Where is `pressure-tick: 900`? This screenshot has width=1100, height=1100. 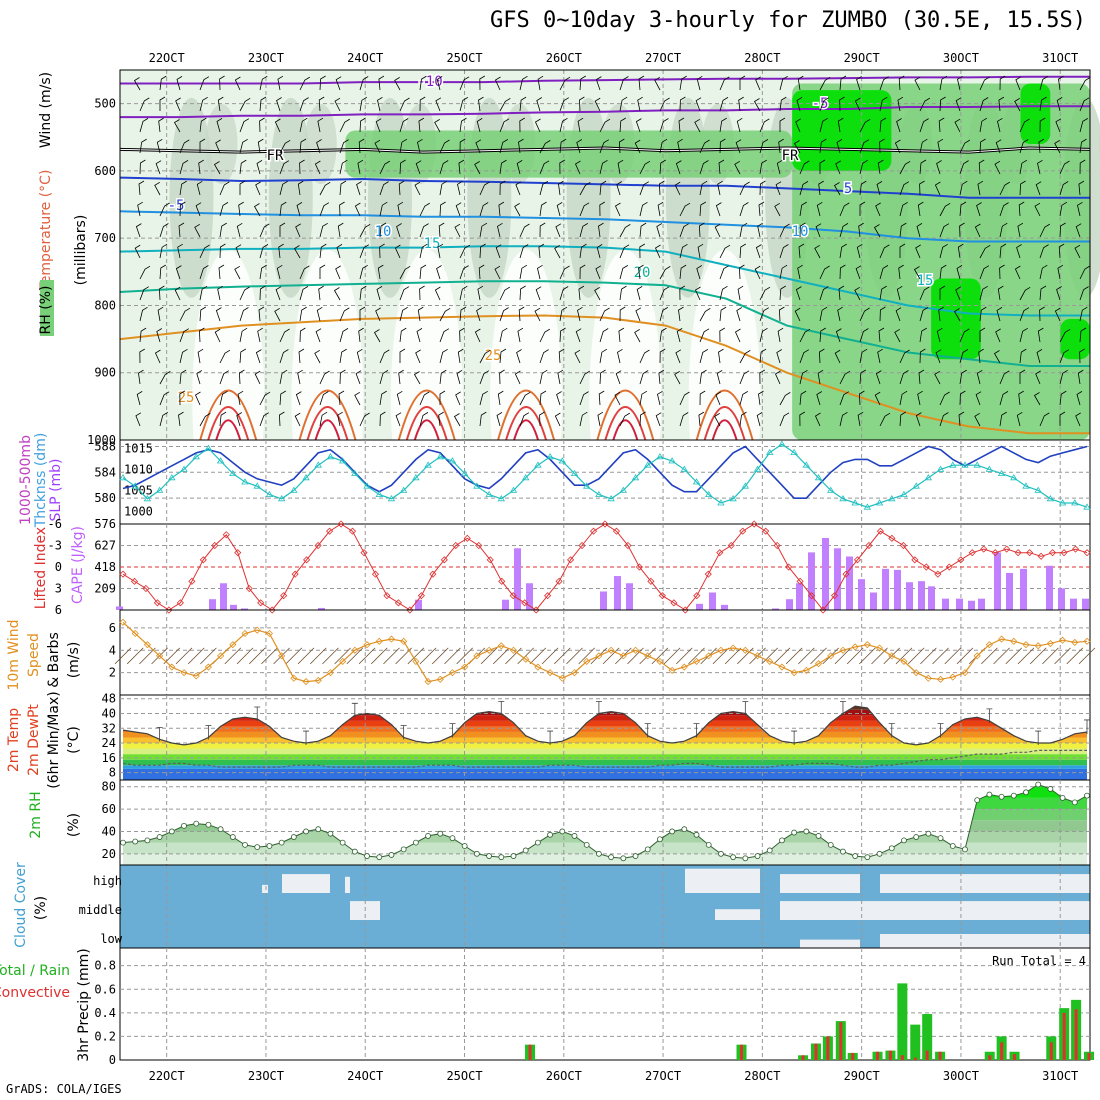
pressure-tick: 900 is located at coordinates (105, 373).